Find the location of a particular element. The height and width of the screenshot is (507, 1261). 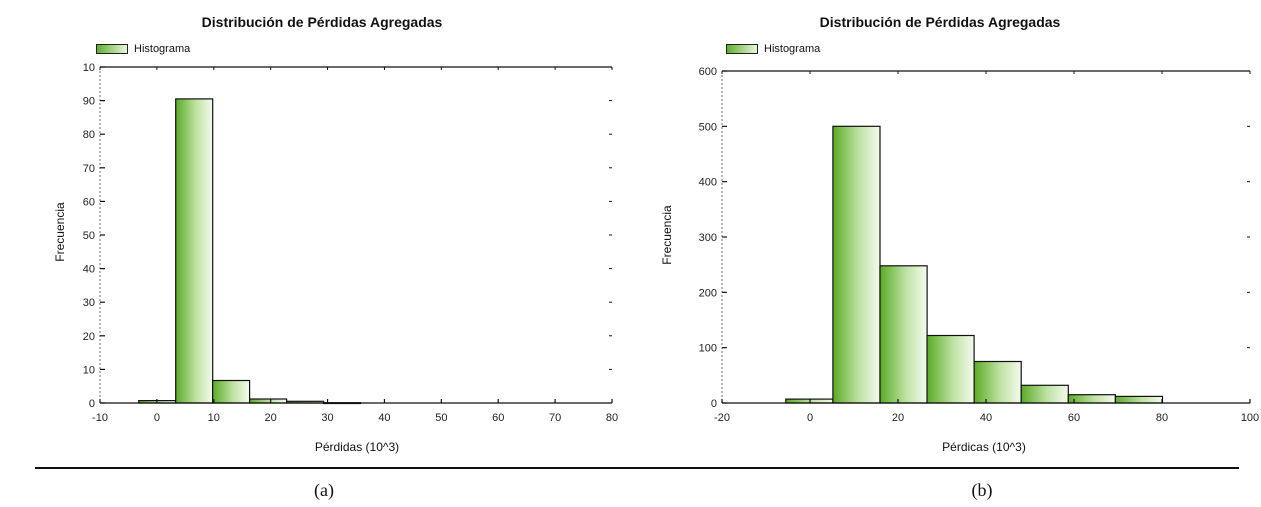

x-tick-label: 100 is located at coordinates (1250, 418).